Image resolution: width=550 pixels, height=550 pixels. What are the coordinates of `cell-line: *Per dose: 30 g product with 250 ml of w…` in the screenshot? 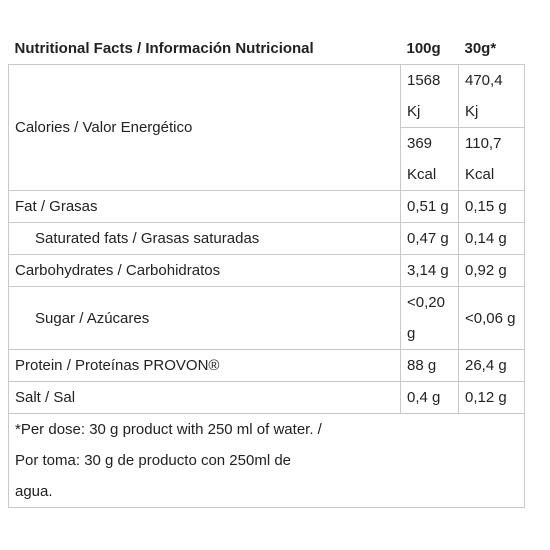 It's located at (168, 429).